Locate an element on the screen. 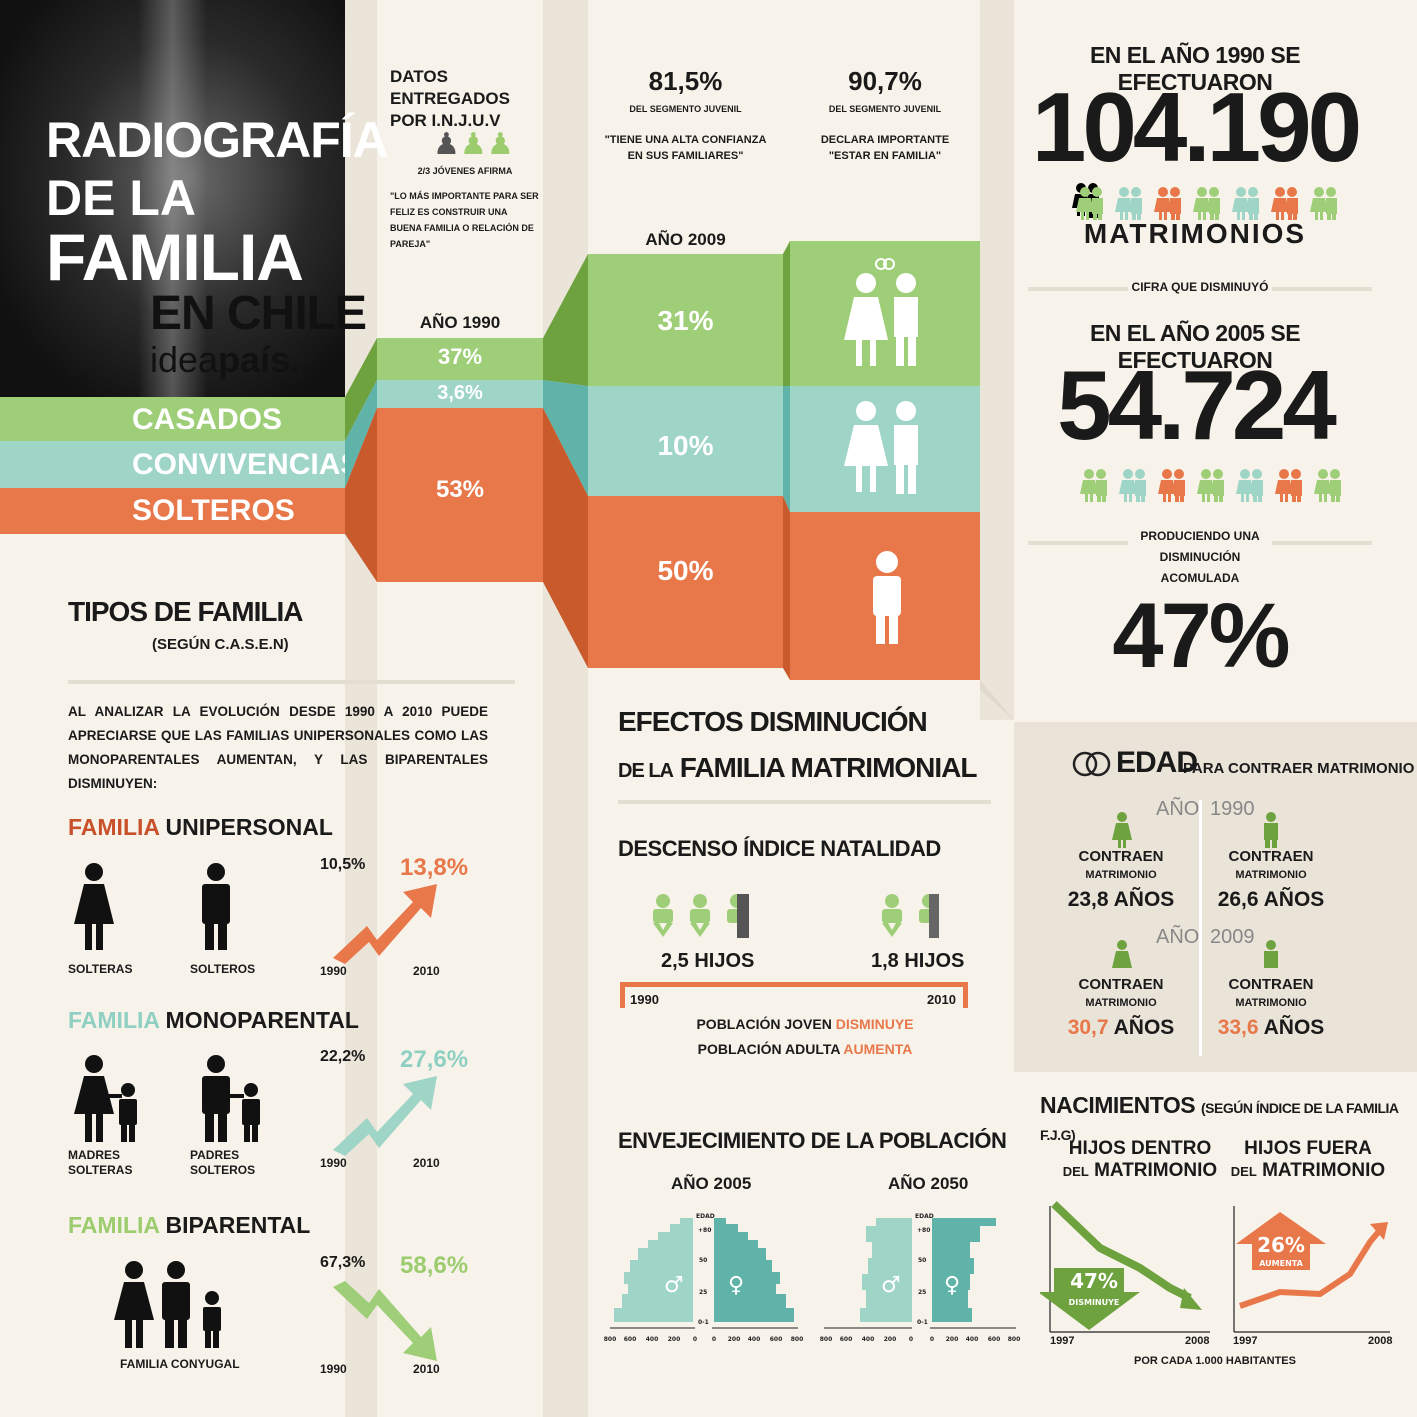 Image resolution: width=1417 pixels, height=1417 pixels. edad-age-m1990: 26,6 AÑOS is located at coordinates (1271, 899).